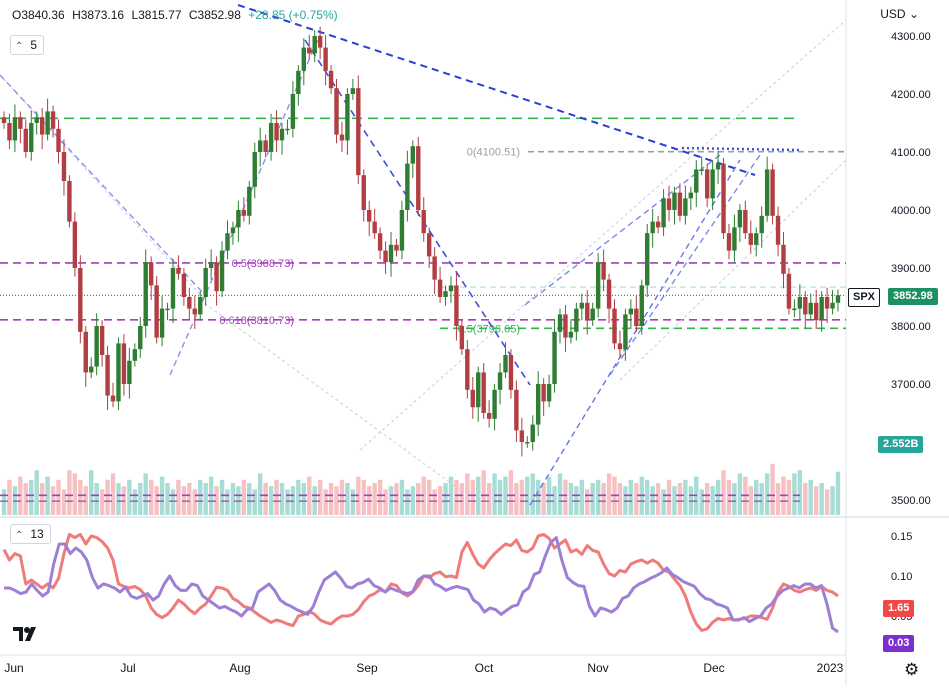 This screenshot has height=690, width=949. What do you see at coordinates (901, 444) in the screenshot?
I see `volume-tag: 2.552B` at bounding box center [901, 444].